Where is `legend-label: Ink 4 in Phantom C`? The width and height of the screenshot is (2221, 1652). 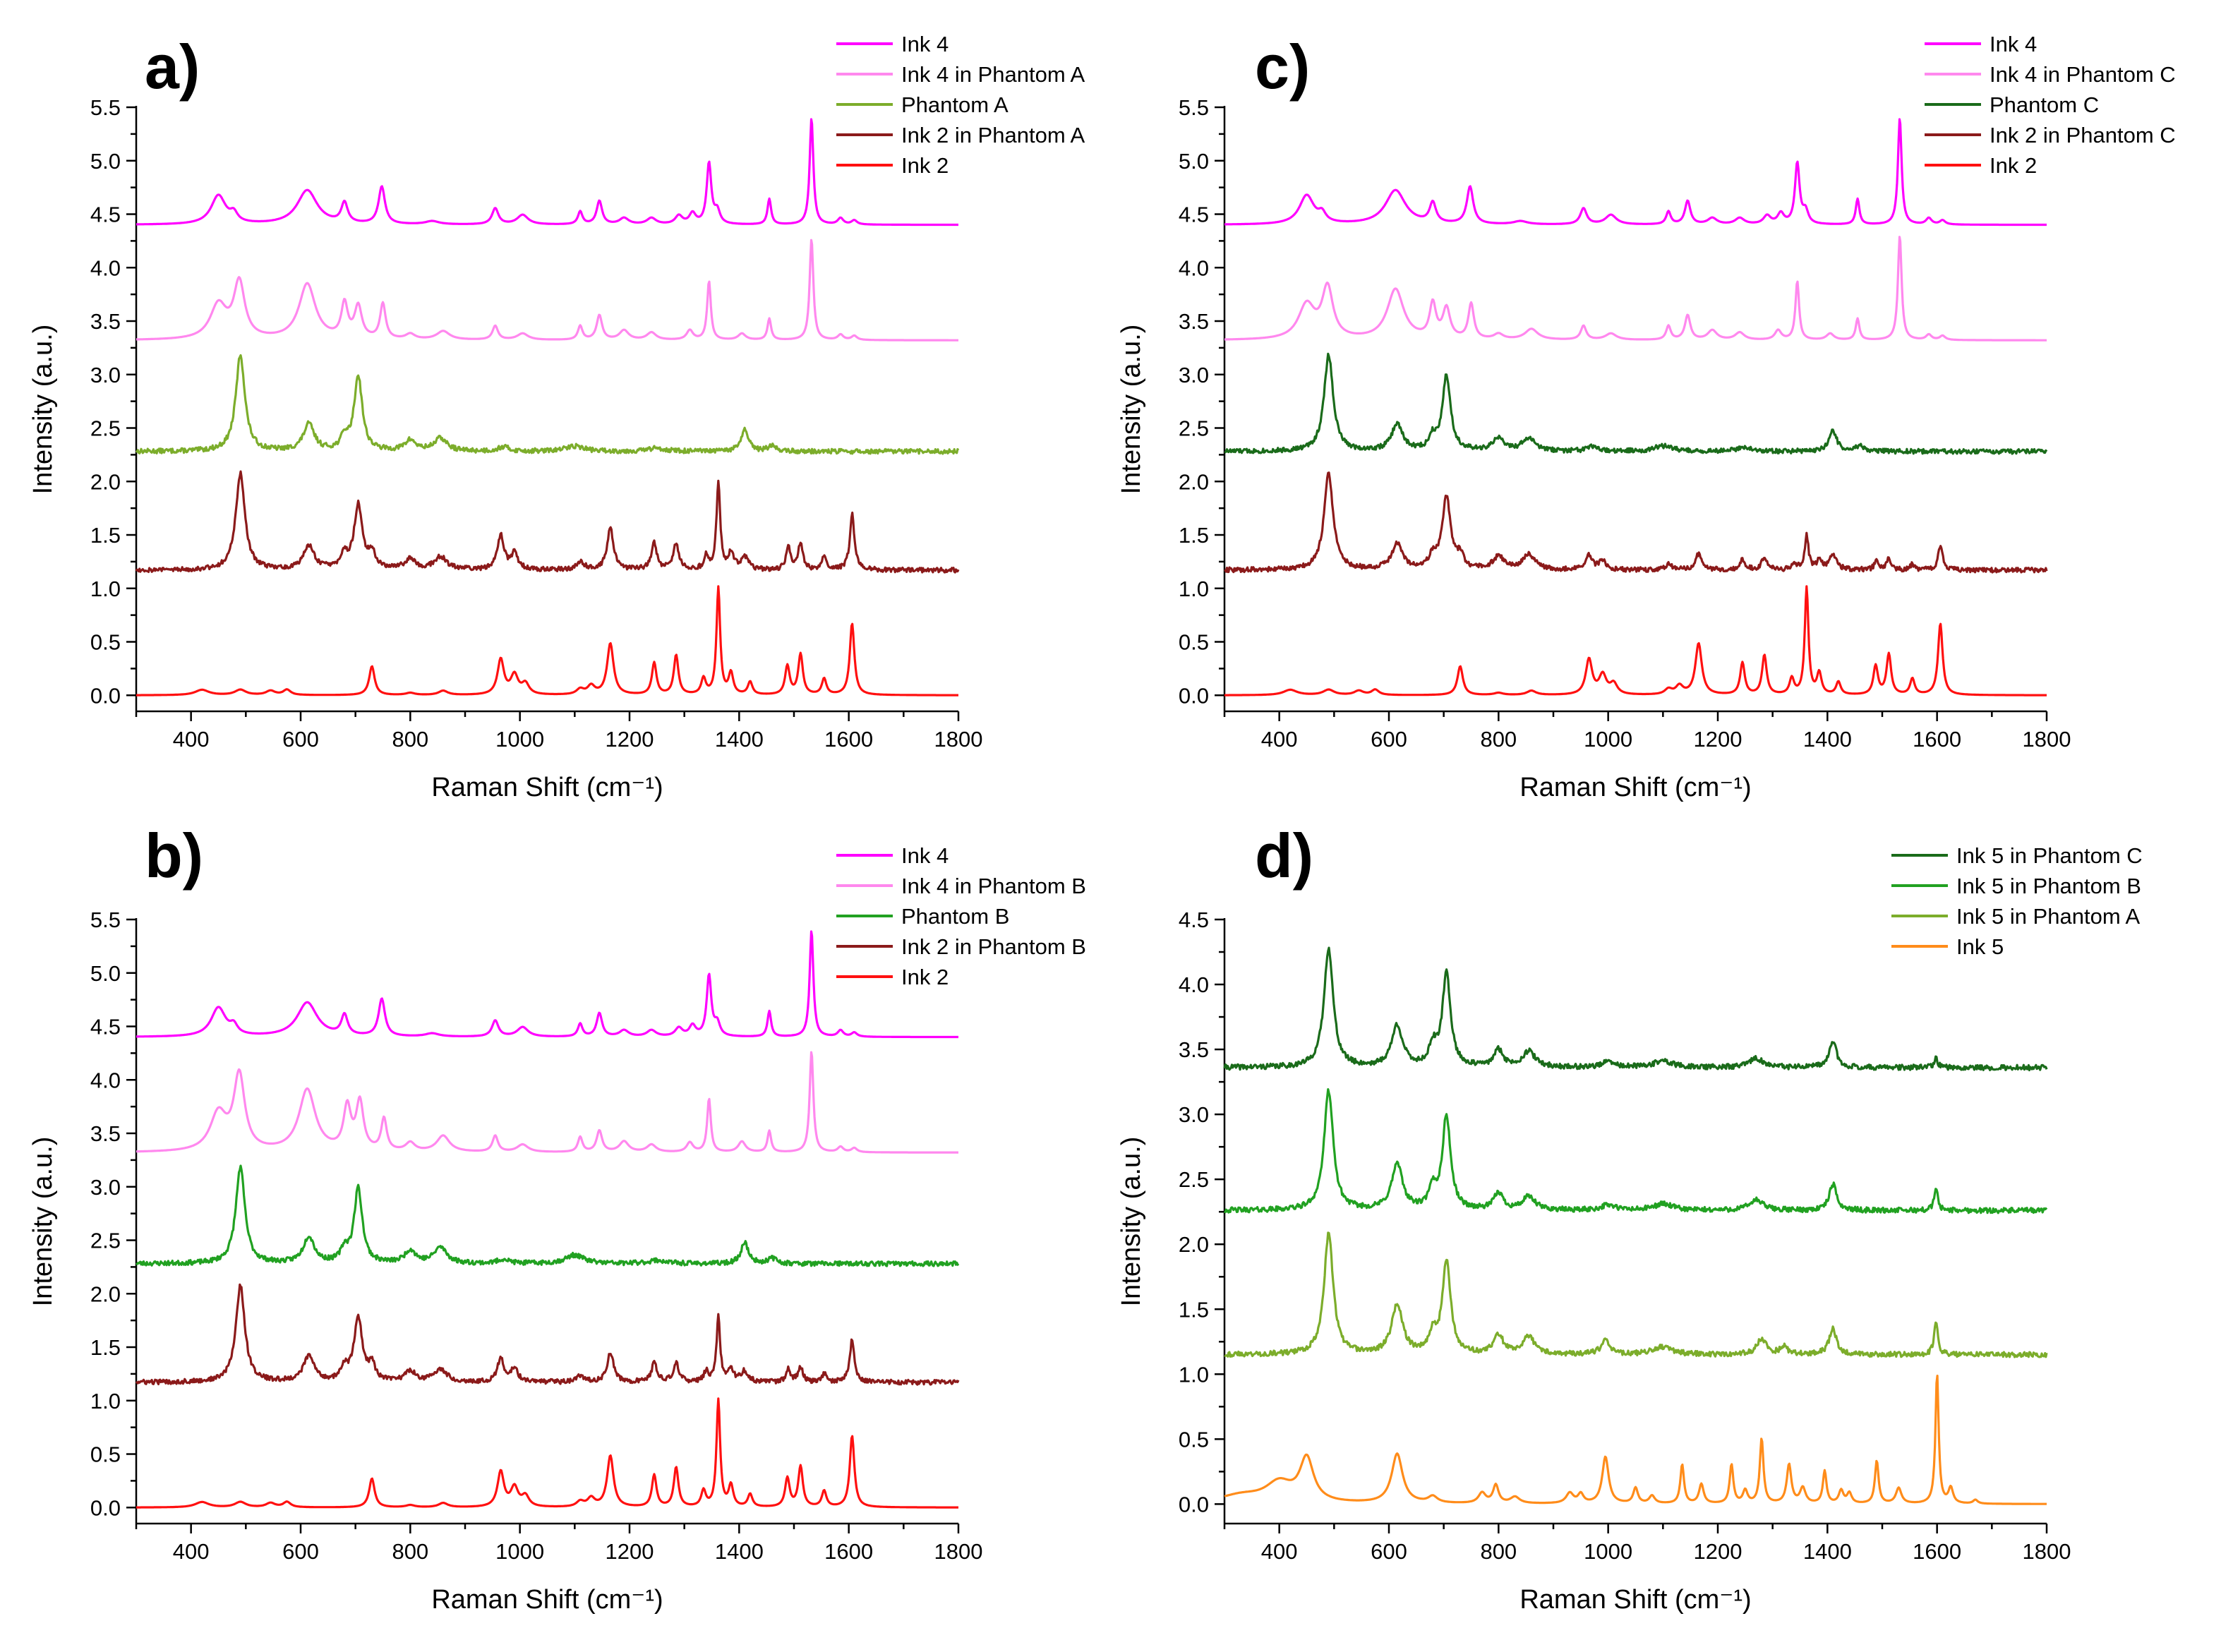
legend-label: Ink 4 in Phantom C is located at coordinates (2083, 74).